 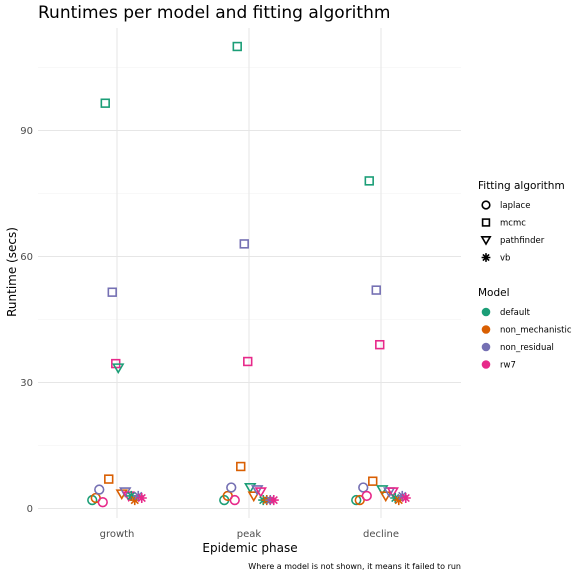 What do you see at coordinates (99, 489) in the screenshot?
I see `point-growth-laplace-non_residual` at bounding box center [99, 489].